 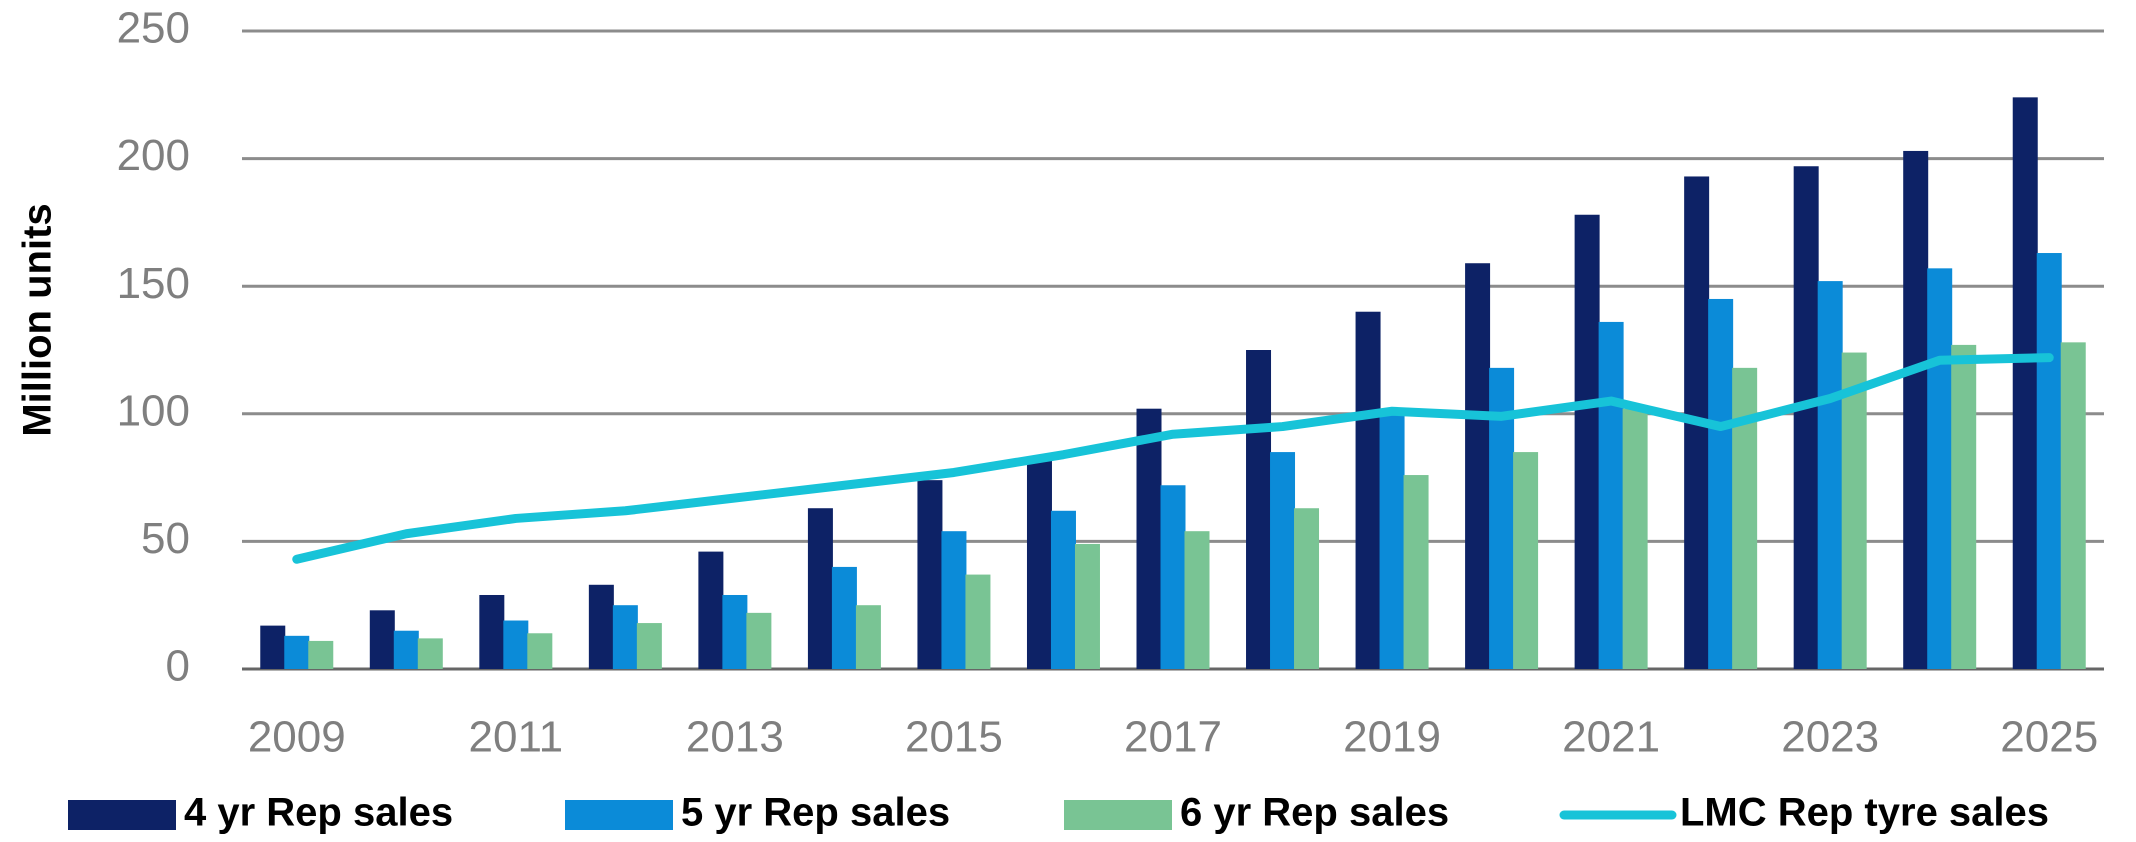 What do you see at coordinates (1864, 813) in the screenshot?
I see `legend-label: LMC Rep tyre sales` at bounding box center [1864, 813].